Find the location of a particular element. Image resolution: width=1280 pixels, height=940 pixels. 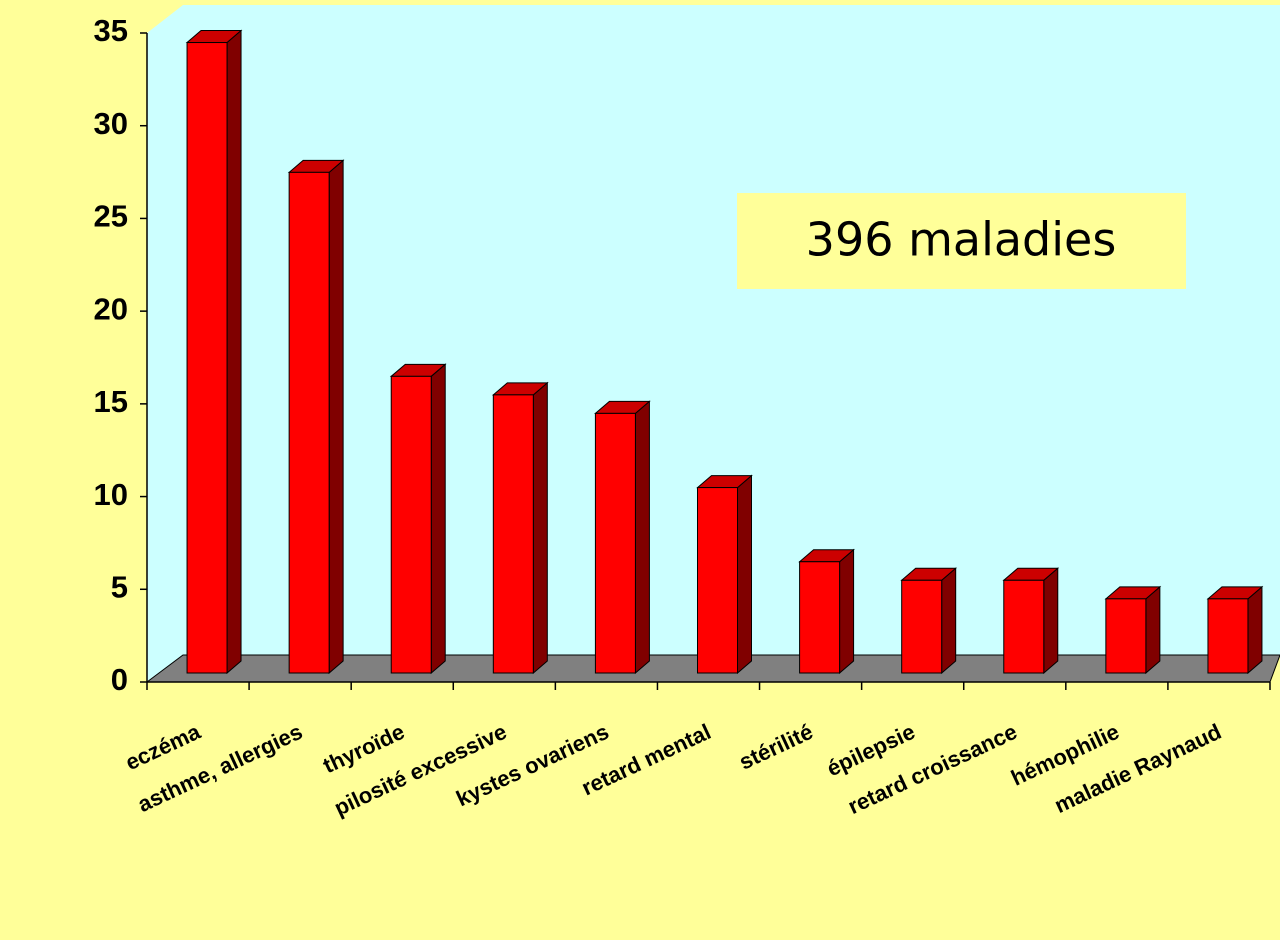

y-tick-label: 25 is located at coordinates (111, 216).